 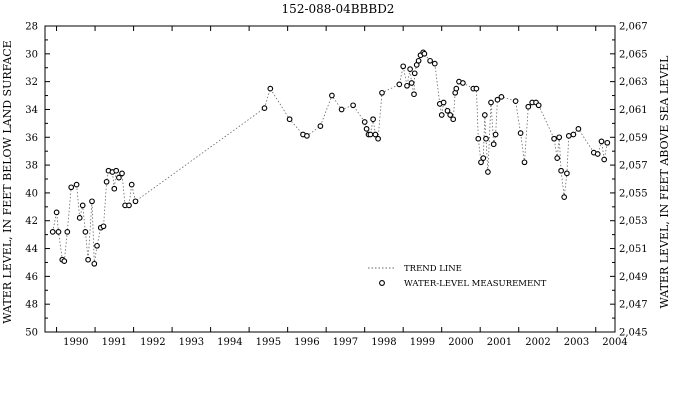 I want to click on y-left-tick-label: 38, so click(x=31, y=166).